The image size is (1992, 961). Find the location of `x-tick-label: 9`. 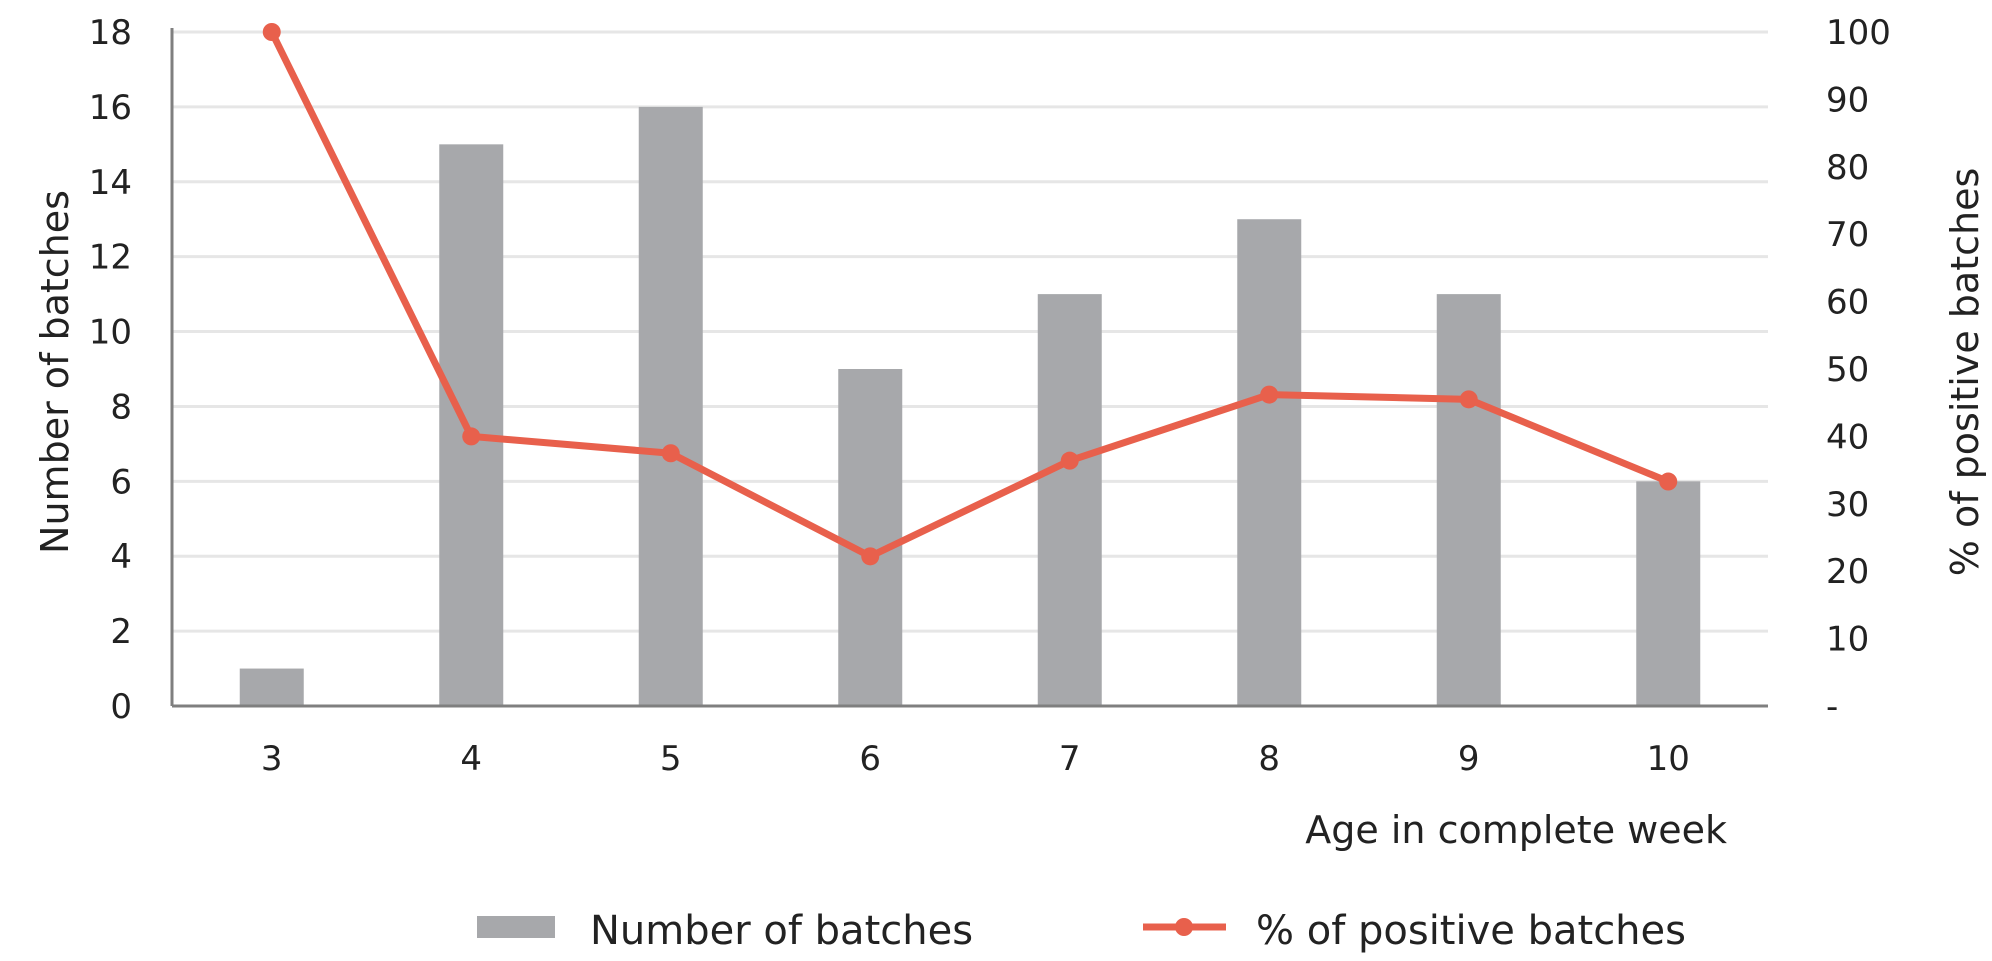

x-tick-label: 9 is located at coordinates (1469, 759).